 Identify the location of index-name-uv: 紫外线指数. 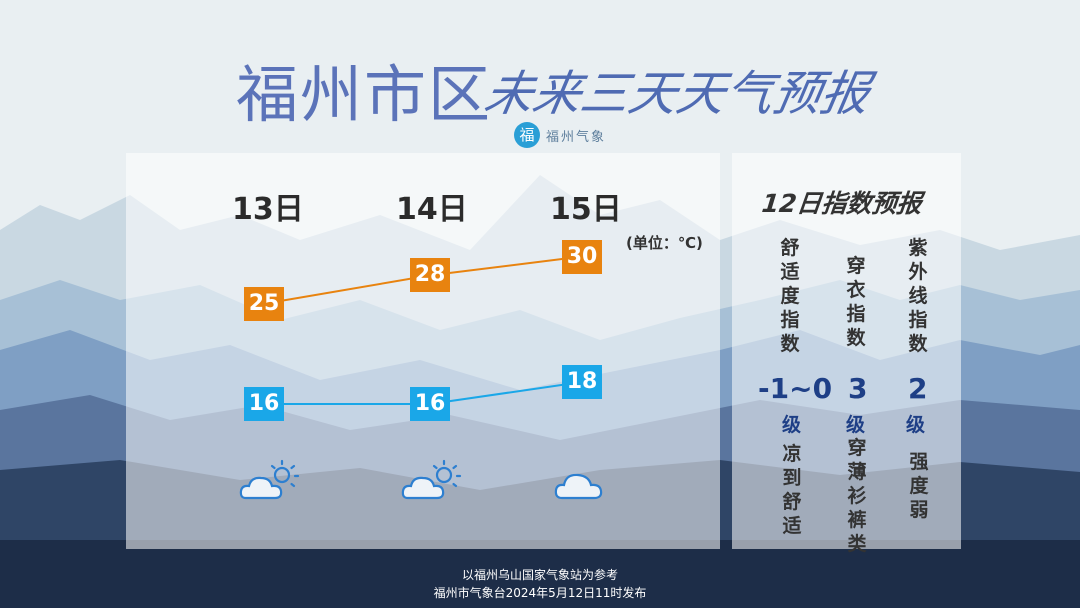
(918, 296).